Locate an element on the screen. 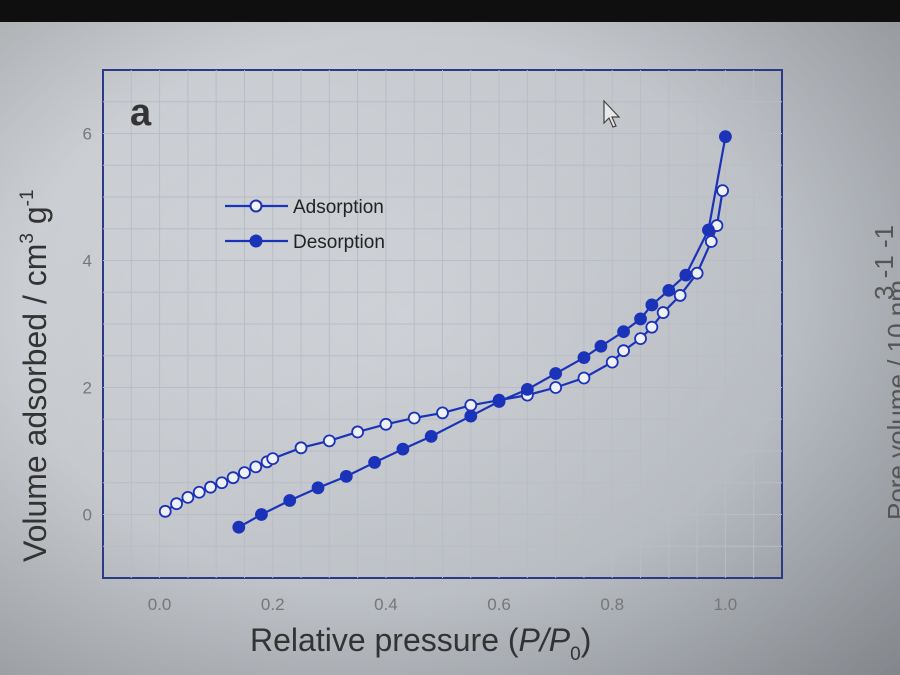 This screenshot has height=675, width=900. panel-label: a is located at coordinates (141, 113).